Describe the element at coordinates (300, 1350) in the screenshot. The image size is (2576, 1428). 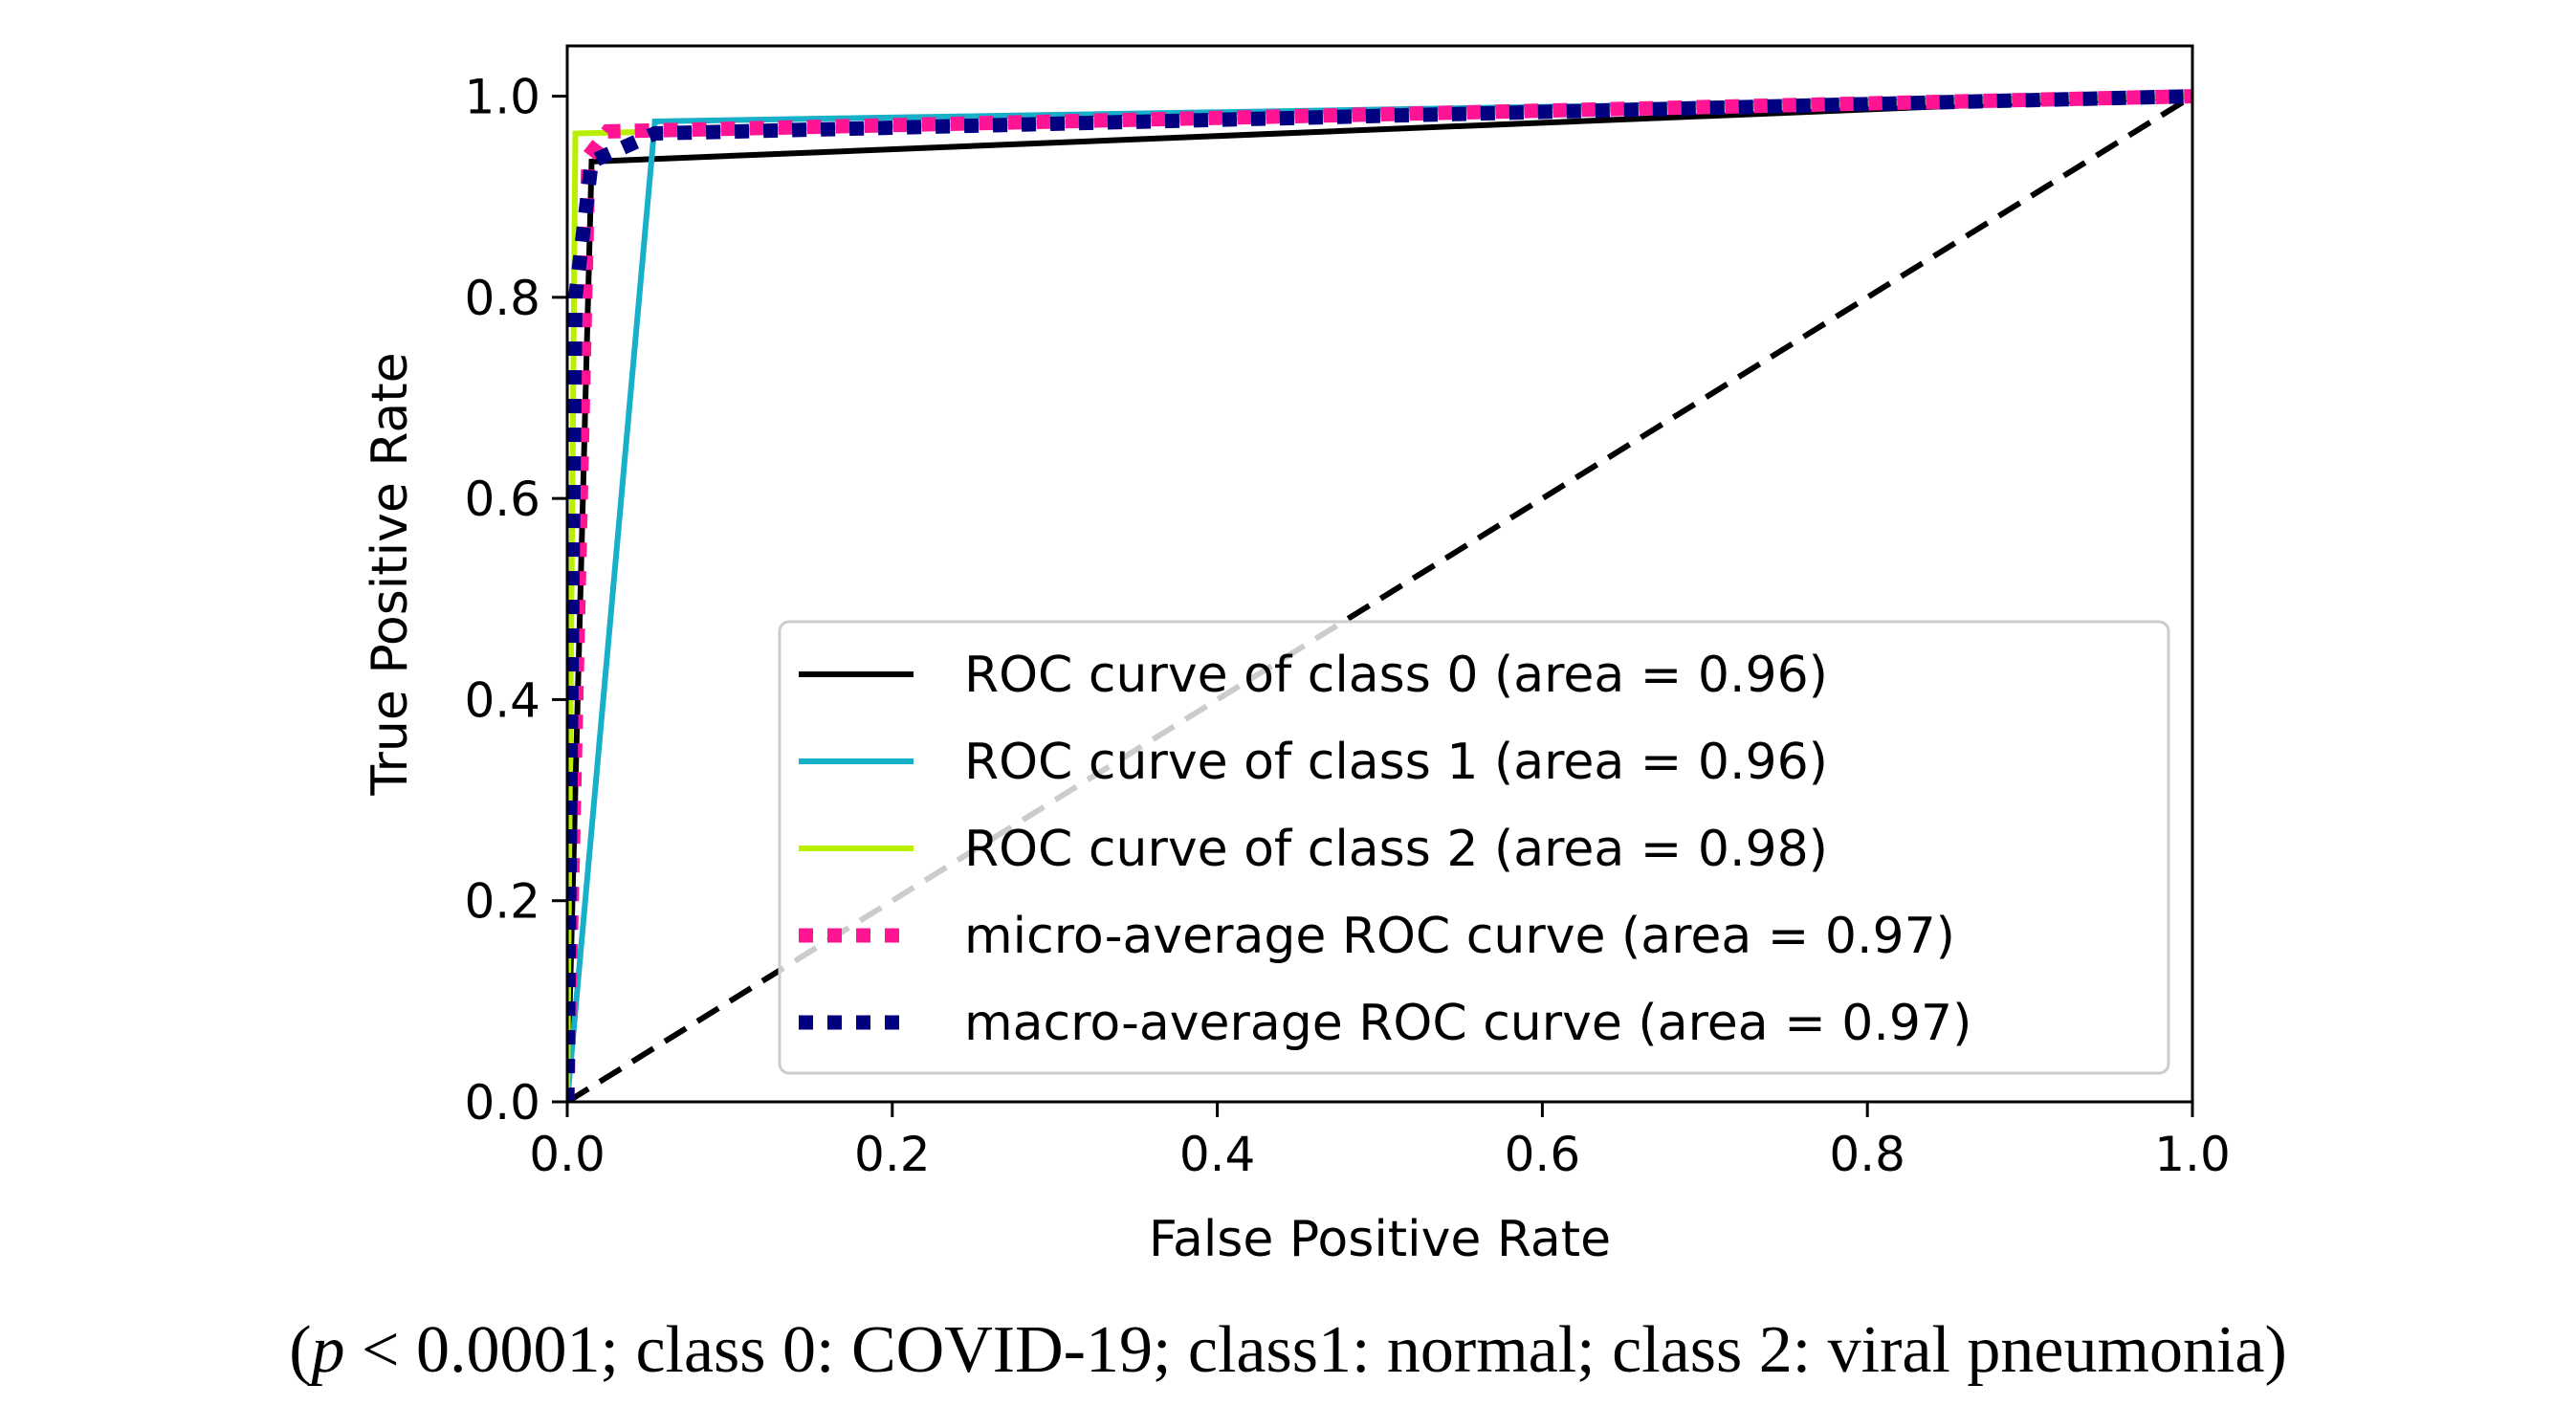
I see `caption-open: (` at that location.